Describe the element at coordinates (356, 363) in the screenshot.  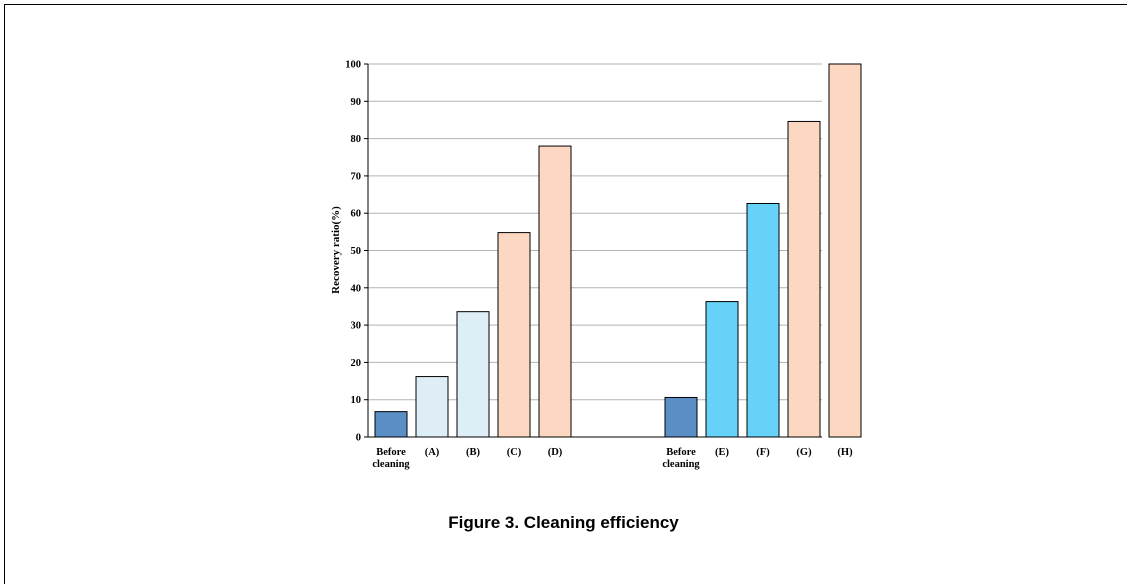
I see `y-tick-label: 20` at that location.